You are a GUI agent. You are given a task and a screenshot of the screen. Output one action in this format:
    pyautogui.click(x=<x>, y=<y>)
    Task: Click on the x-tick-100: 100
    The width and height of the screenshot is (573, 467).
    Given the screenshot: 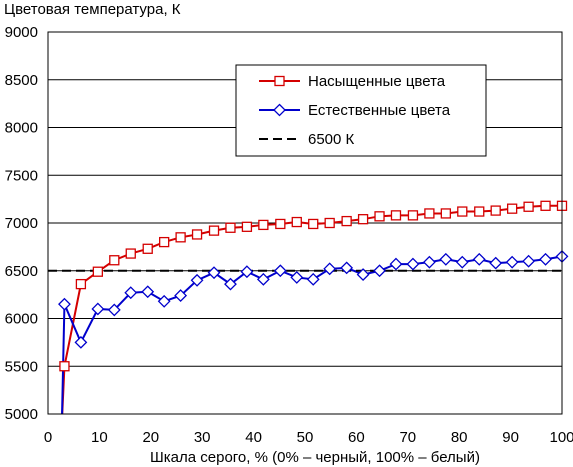 What is the action you would take?
    pyautogui.click(x=561, y=437)
    